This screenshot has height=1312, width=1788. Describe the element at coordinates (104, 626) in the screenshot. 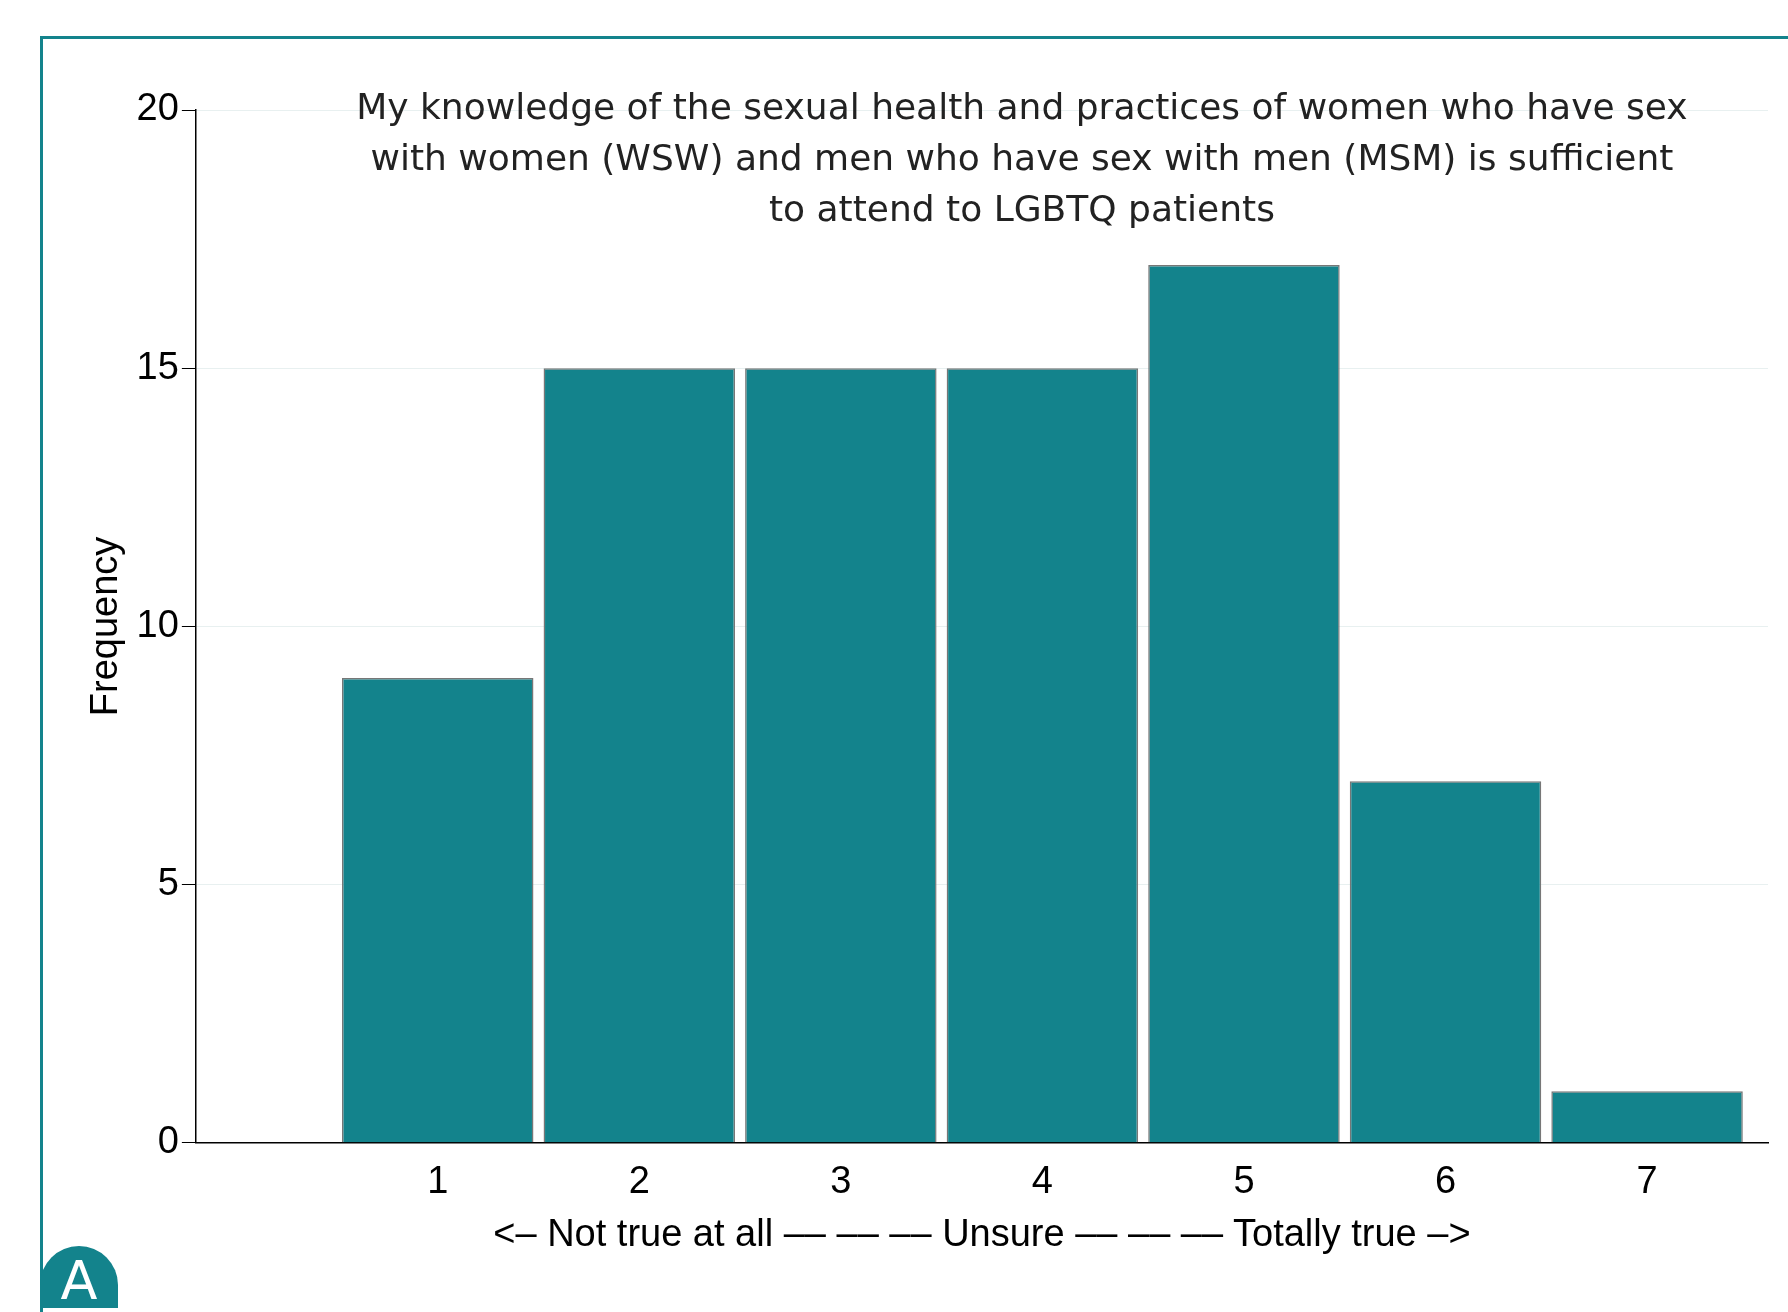

I see `y-axis-title: Frequency` at that location.